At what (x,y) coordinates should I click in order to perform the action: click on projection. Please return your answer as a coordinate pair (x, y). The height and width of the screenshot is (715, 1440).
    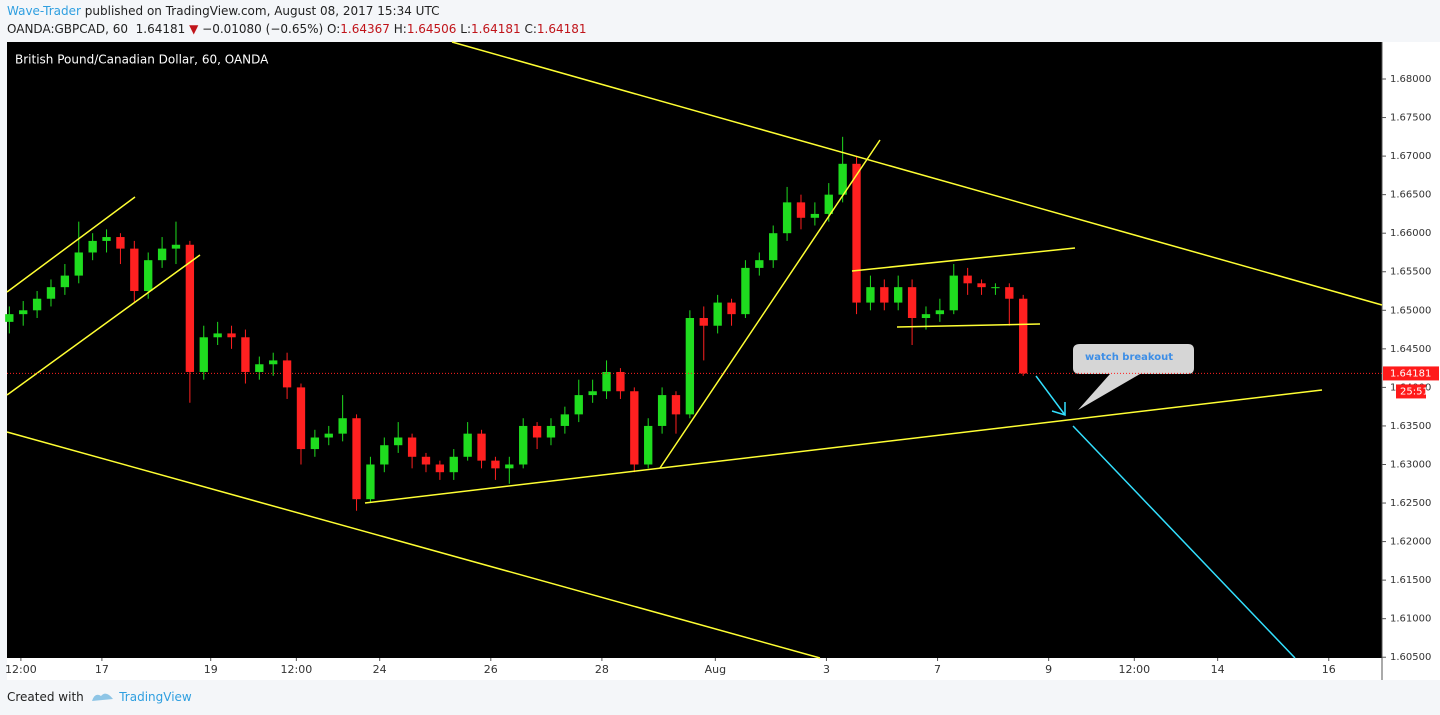
    Looking at the image, I should click on (1165, 517).